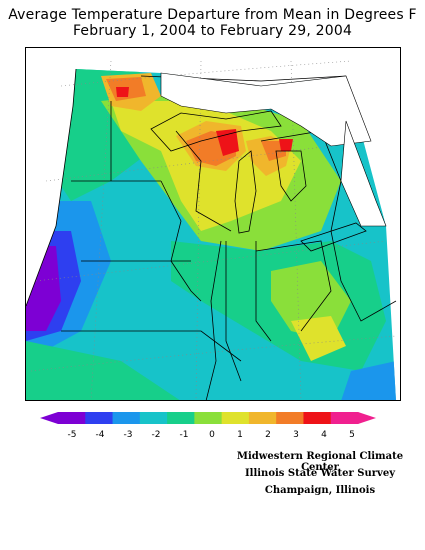 The image size is (425, 550). Describe the element at coordinates (367, 418) in the screenshot. I see `legend-arrow-high` at that location.